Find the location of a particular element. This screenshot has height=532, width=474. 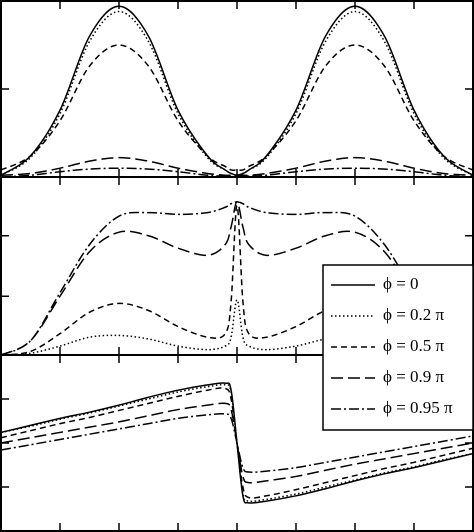

legend-label: ϕ = 0.5 π is located at coordinates (414, 345).